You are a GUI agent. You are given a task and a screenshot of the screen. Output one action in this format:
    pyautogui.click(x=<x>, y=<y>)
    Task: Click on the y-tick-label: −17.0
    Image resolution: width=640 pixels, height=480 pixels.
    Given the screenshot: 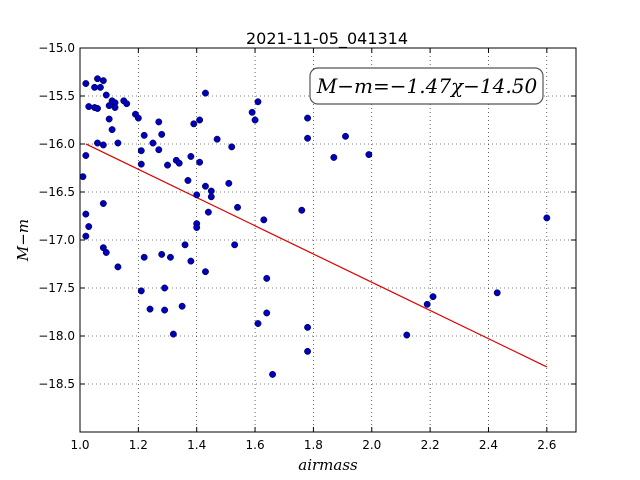 What is the action you would take?
    pyautogui.click(x=56, y=240)
    